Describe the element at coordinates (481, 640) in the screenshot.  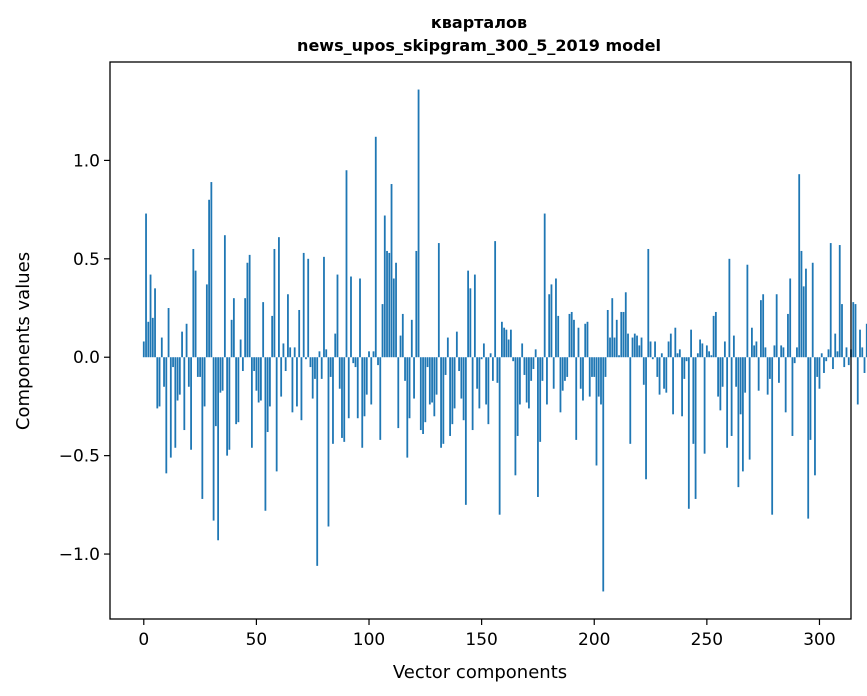
I see `x-tick-label: 150` at that location.